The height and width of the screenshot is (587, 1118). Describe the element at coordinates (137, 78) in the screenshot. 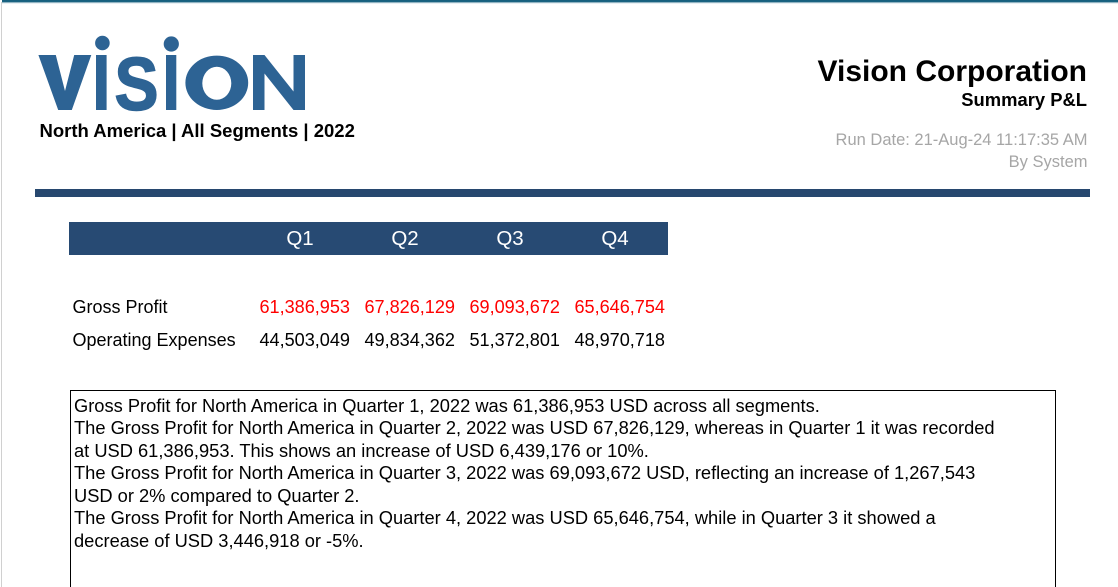

I see `svg-text: S` at that location.